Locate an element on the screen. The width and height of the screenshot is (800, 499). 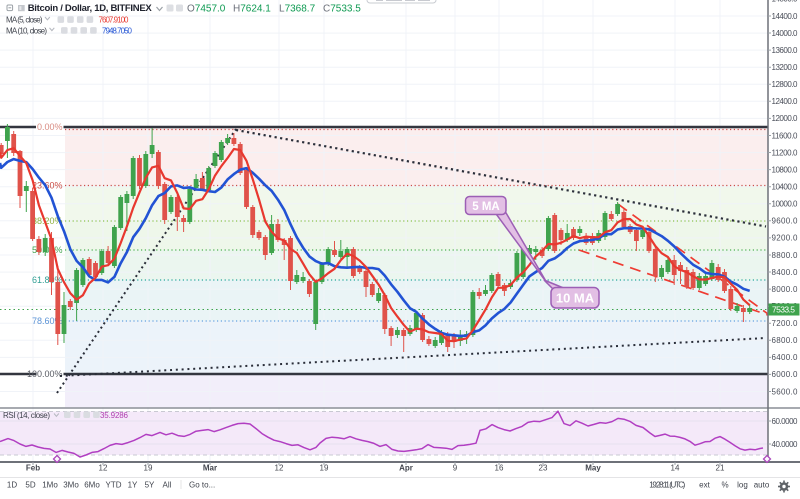
svg-text: 5Y is located at coordinates (150, 485).